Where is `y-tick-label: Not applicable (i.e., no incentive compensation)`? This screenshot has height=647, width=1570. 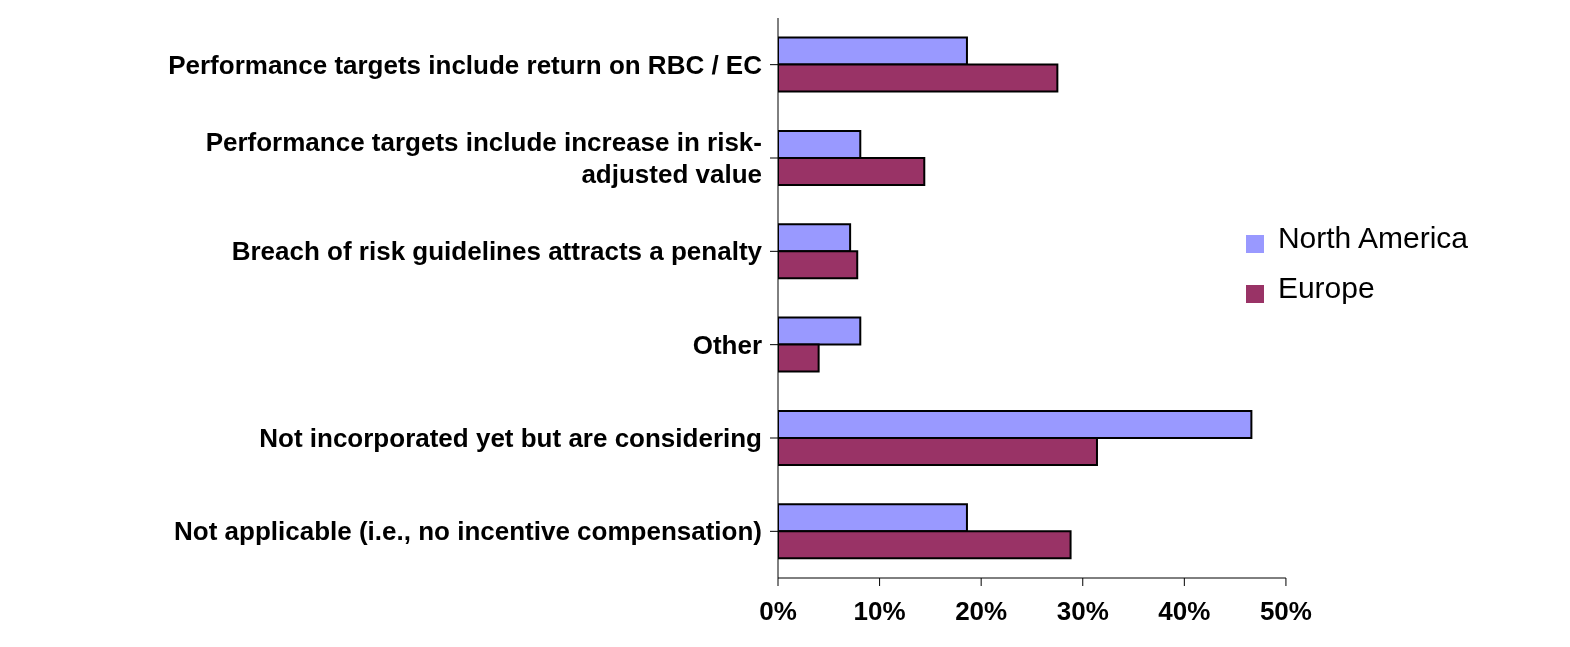 y-tick-label: Not applicable (i.e., no incentive compensation) is located at coordinates (468, 531).